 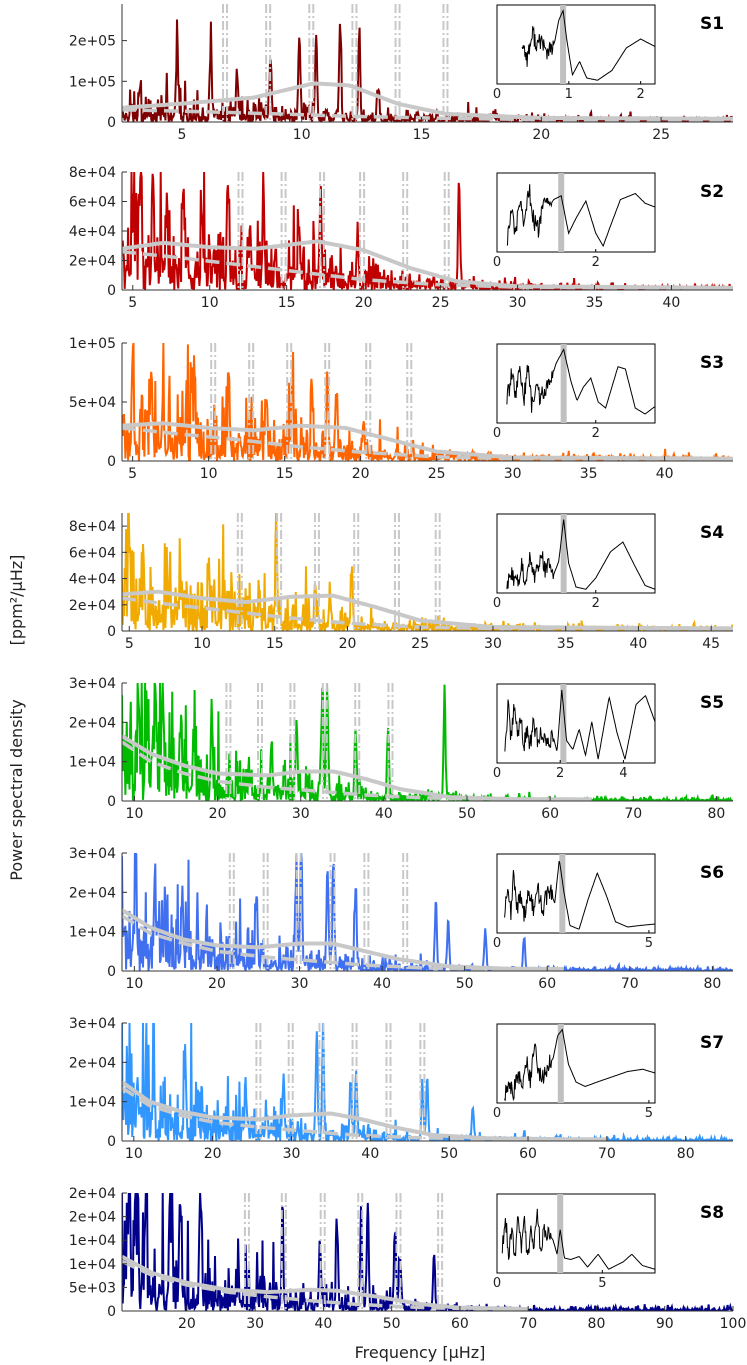 I want to click on y-tick-label: 8e+04, so click(x=92, y=527).